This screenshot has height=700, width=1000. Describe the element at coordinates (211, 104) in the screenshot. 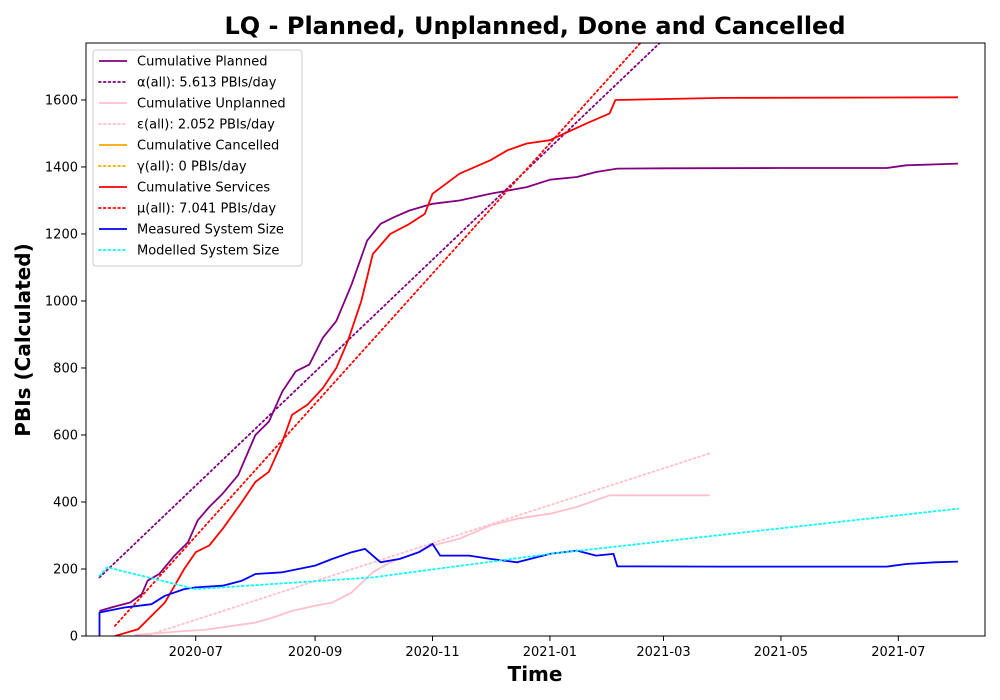

I see `legend-label: Cumulative Unplanned` at that location.